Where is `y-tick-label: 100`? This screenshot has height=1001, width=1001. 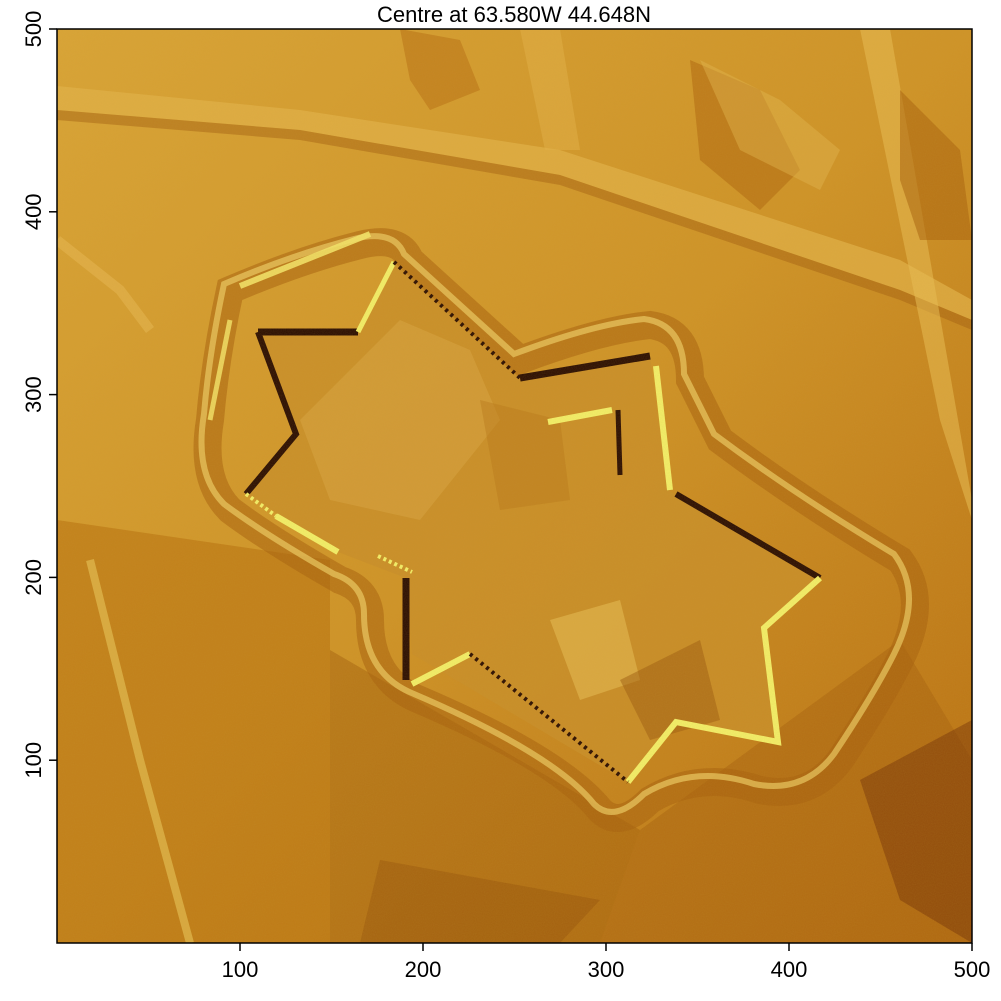 y-tick-label: 100 is located at coordinates (33, 760).